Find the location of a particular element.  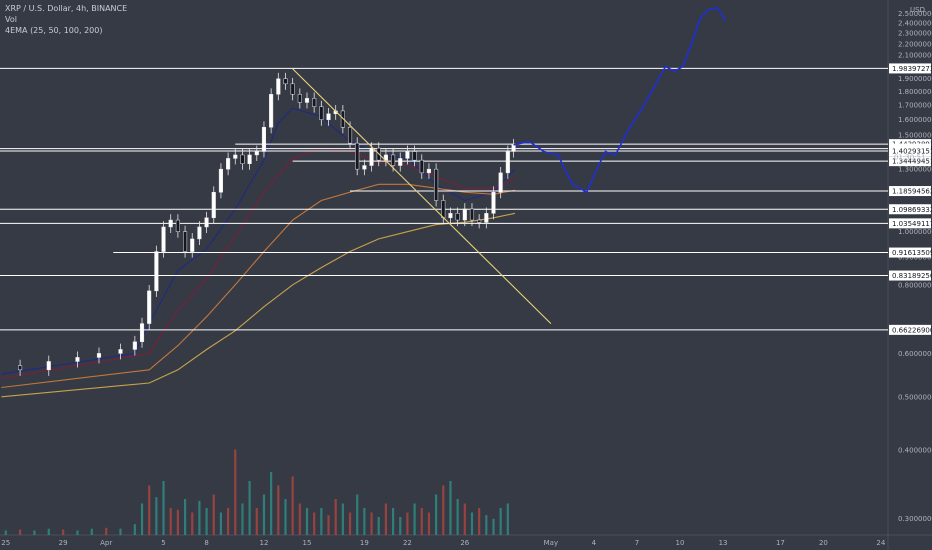

price-level-tag: 1.03549117 is located at coordinates (910, 223).